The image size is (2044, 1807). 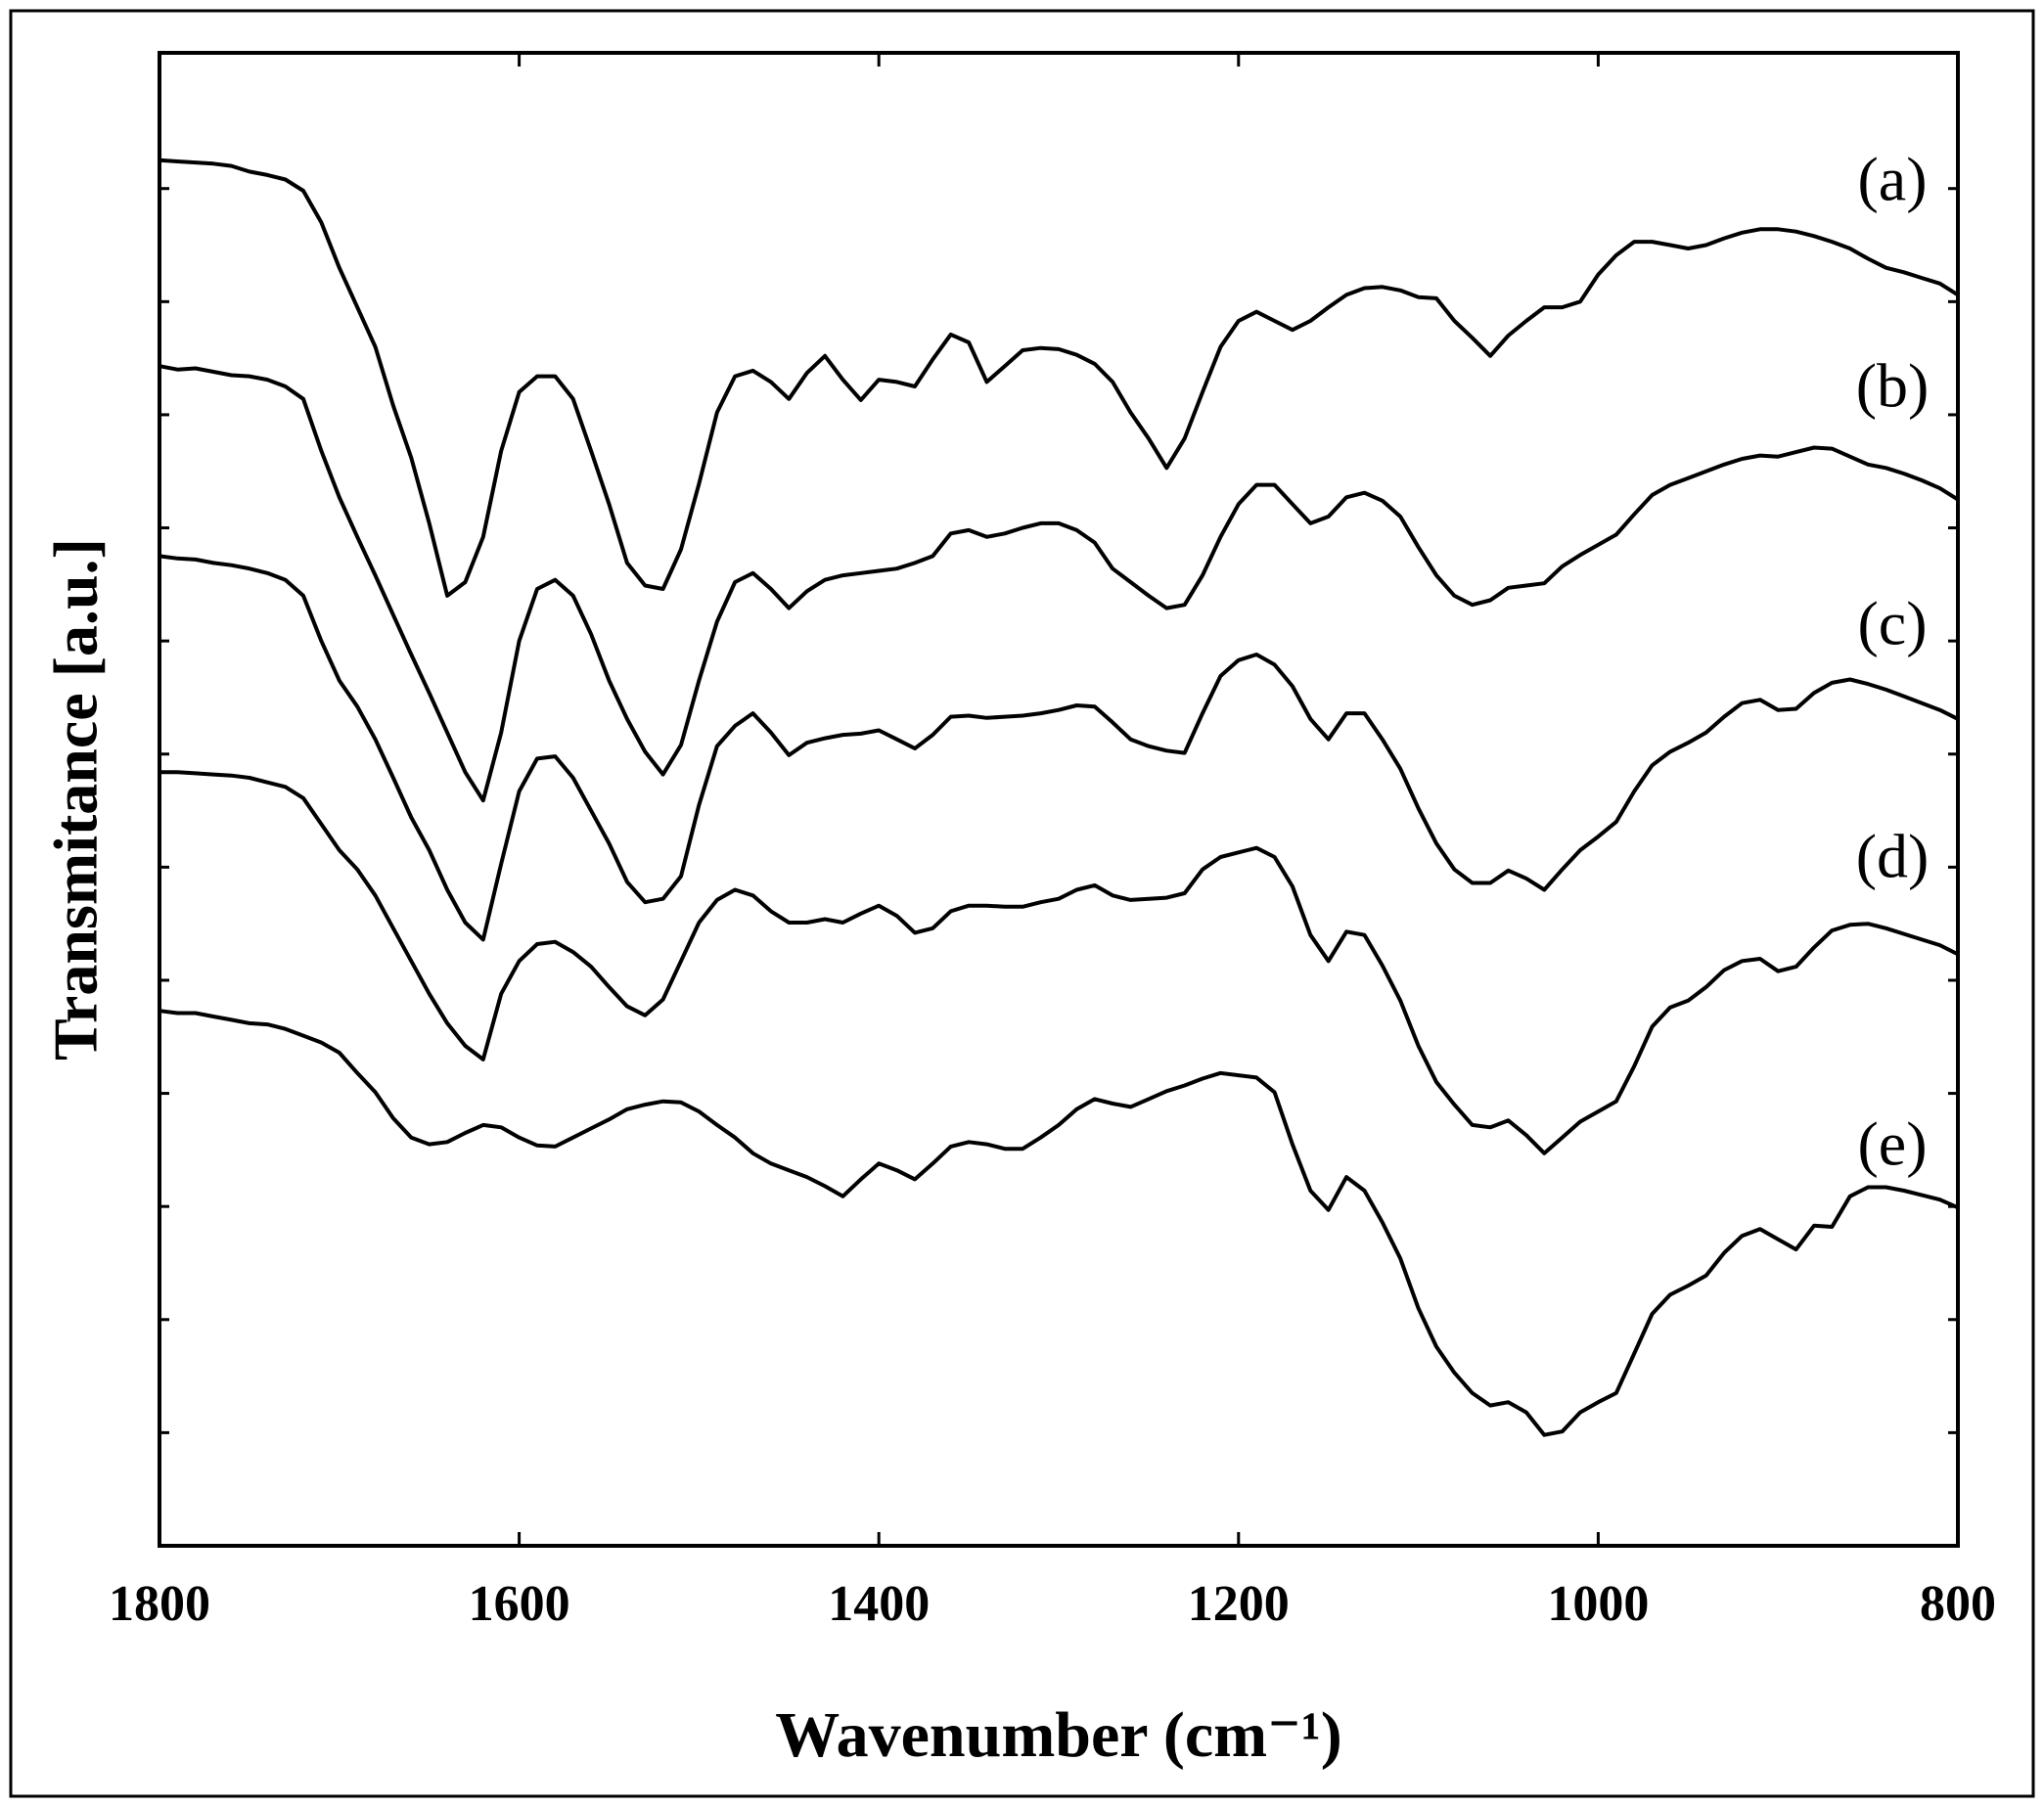 What do you see at coordinates (1239, 1604) in the screenshot?
I see `x-tick-label: 1200` at bounding box center [1239, 1604].